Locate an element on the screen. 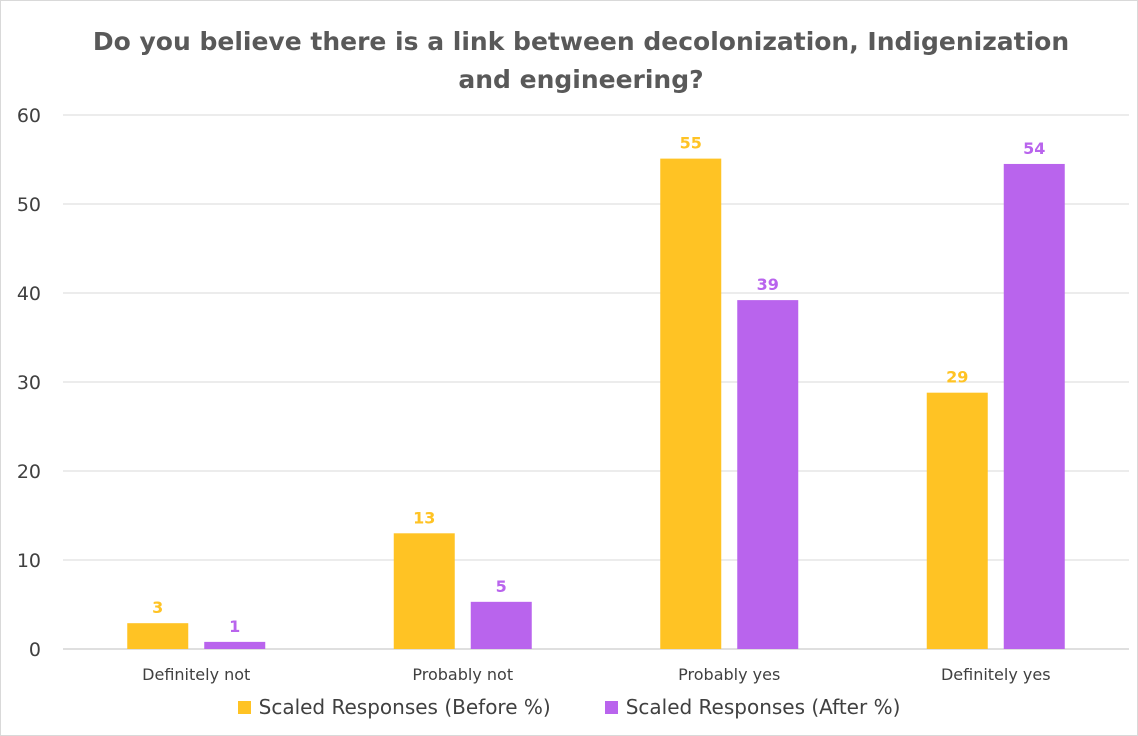 This screenshot has height=736, width=1138. y-axis-ticks: 0 10 20 30 40 50 60 is located at coordinates (29, 383).